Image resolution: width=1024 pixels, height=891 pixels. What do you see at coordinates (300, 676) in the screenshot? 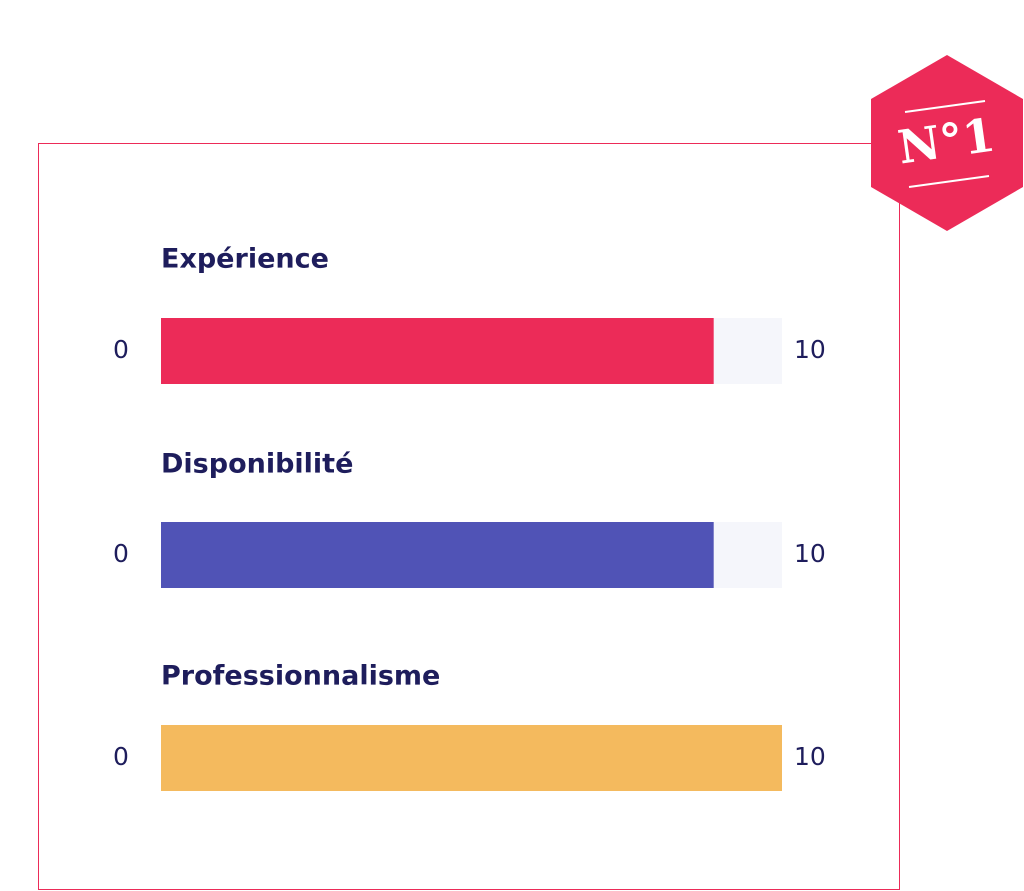
I see `chart-title: Professionnalisme` at bounding box center [300, 676].